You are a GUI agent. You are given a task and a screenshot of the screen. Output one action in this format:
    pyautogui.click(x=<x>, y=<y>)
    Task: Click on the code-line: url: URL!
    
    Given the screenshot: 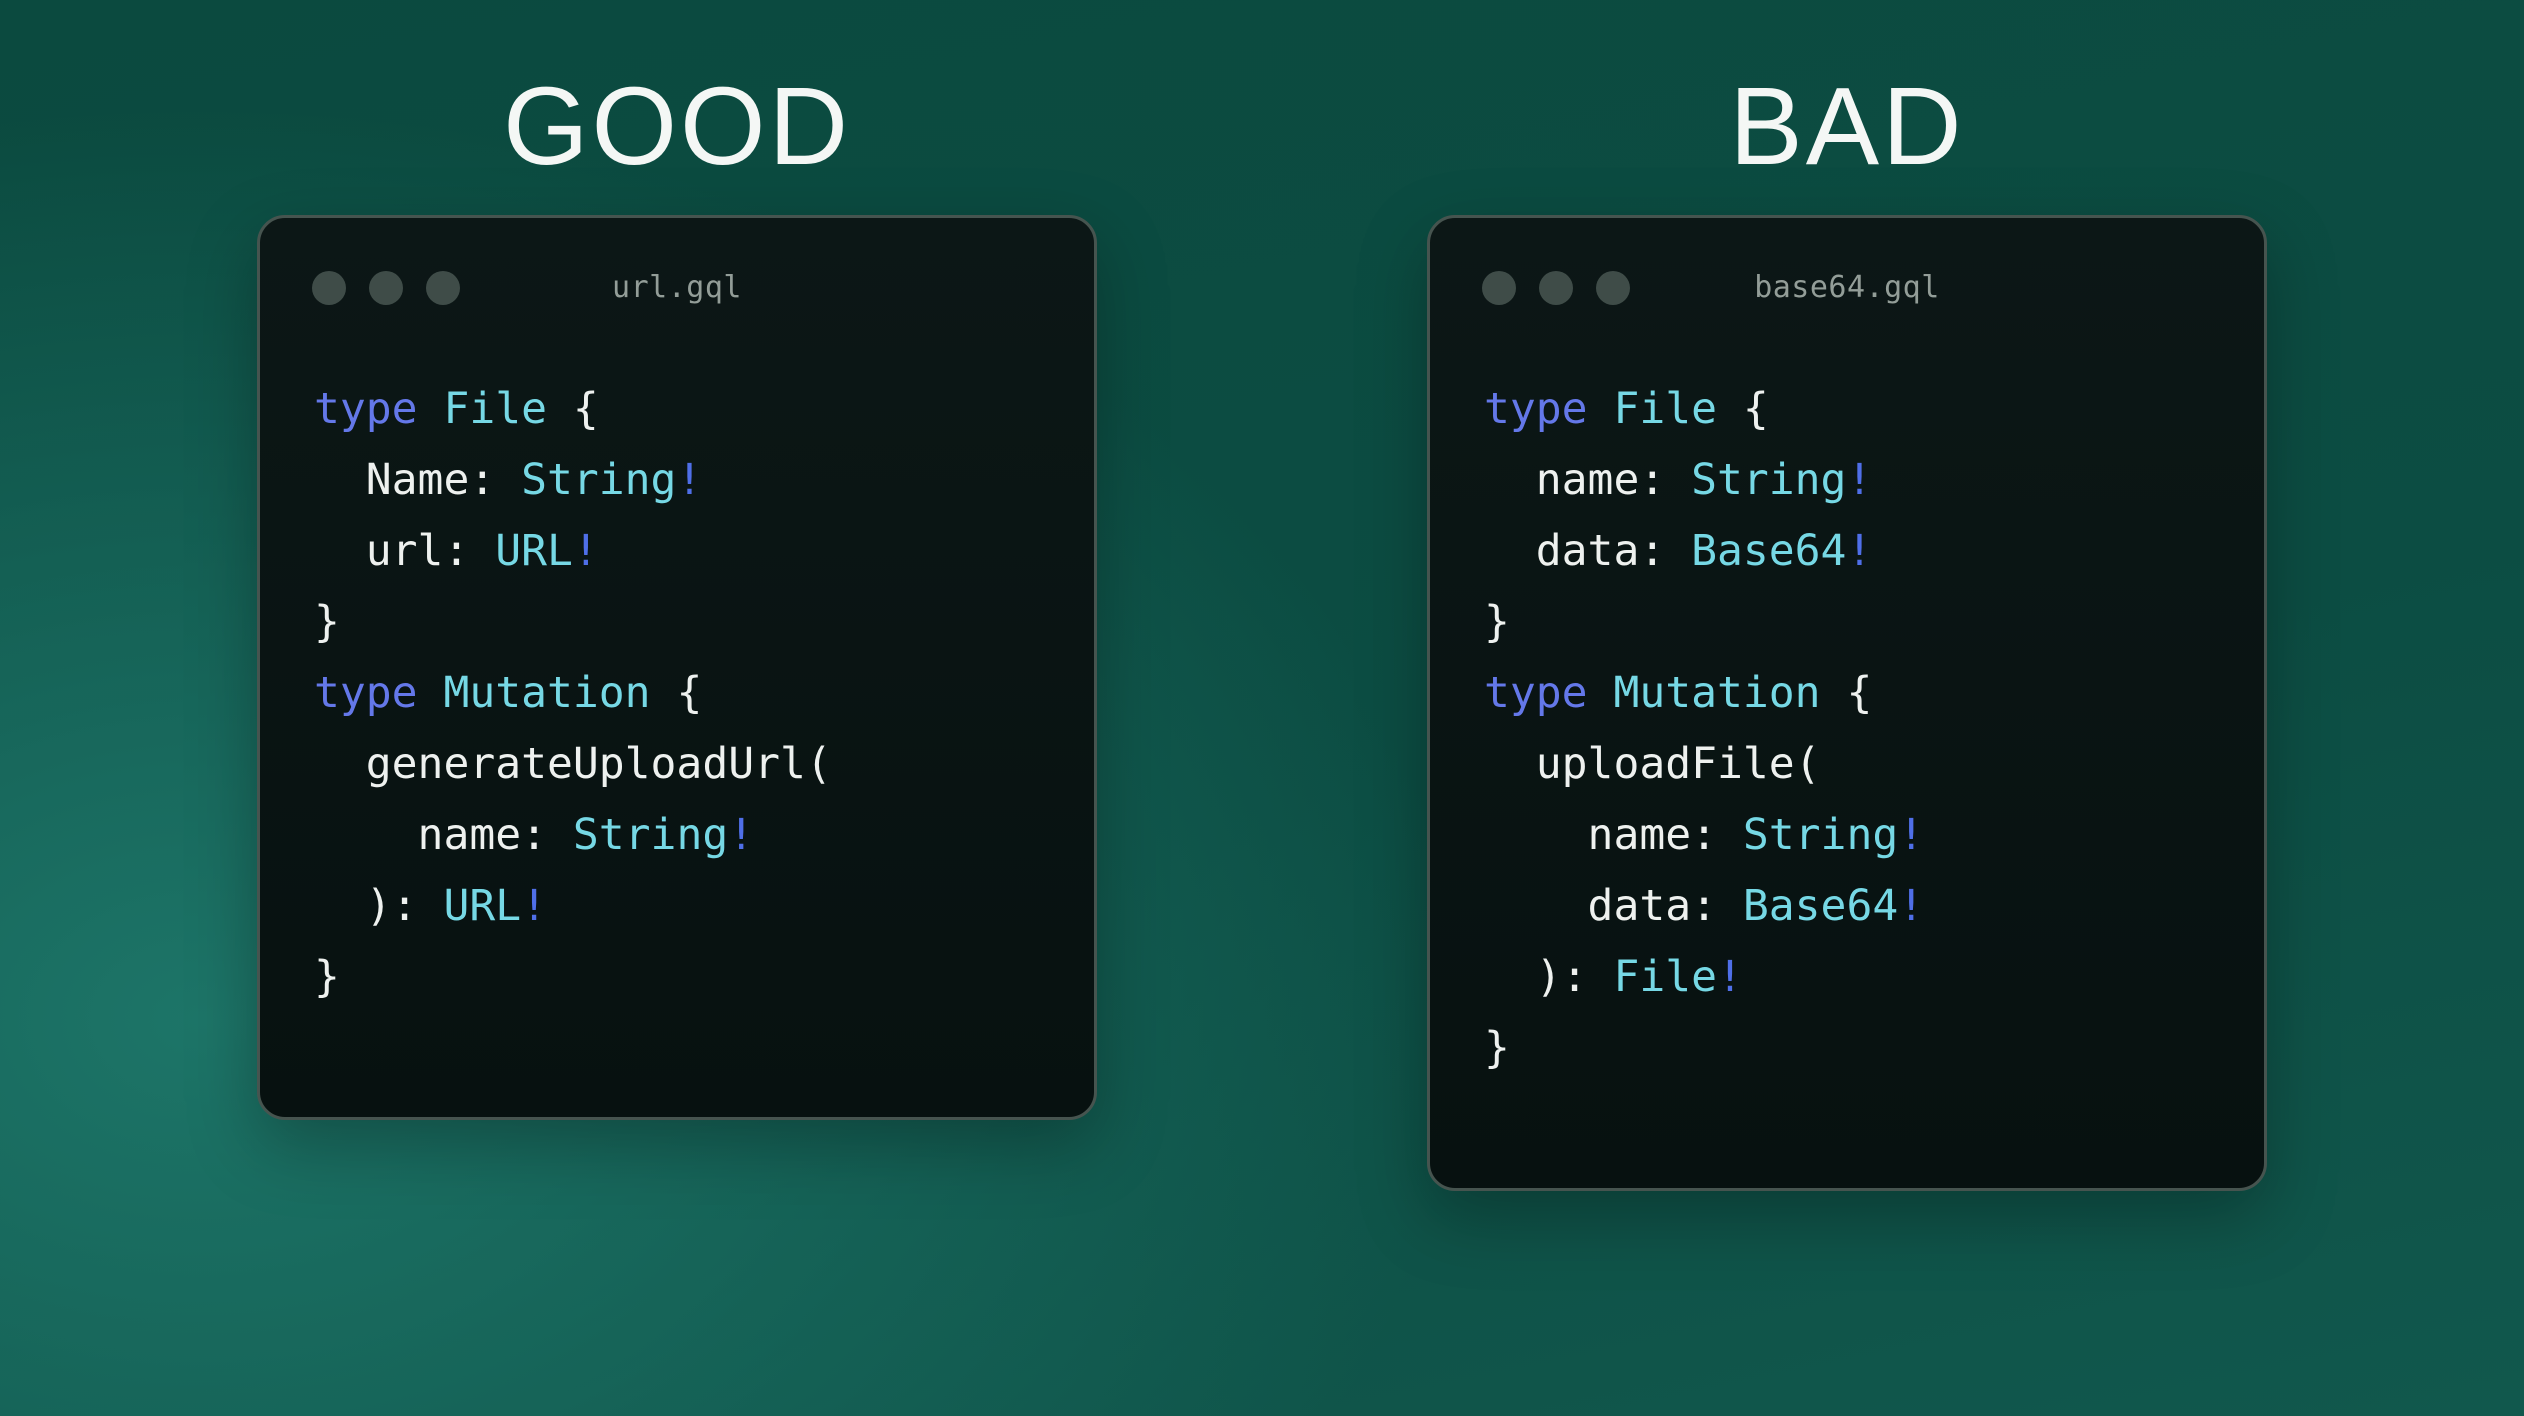 What is the action you would take?
    pyautogui.click(x=677, y=551)
    